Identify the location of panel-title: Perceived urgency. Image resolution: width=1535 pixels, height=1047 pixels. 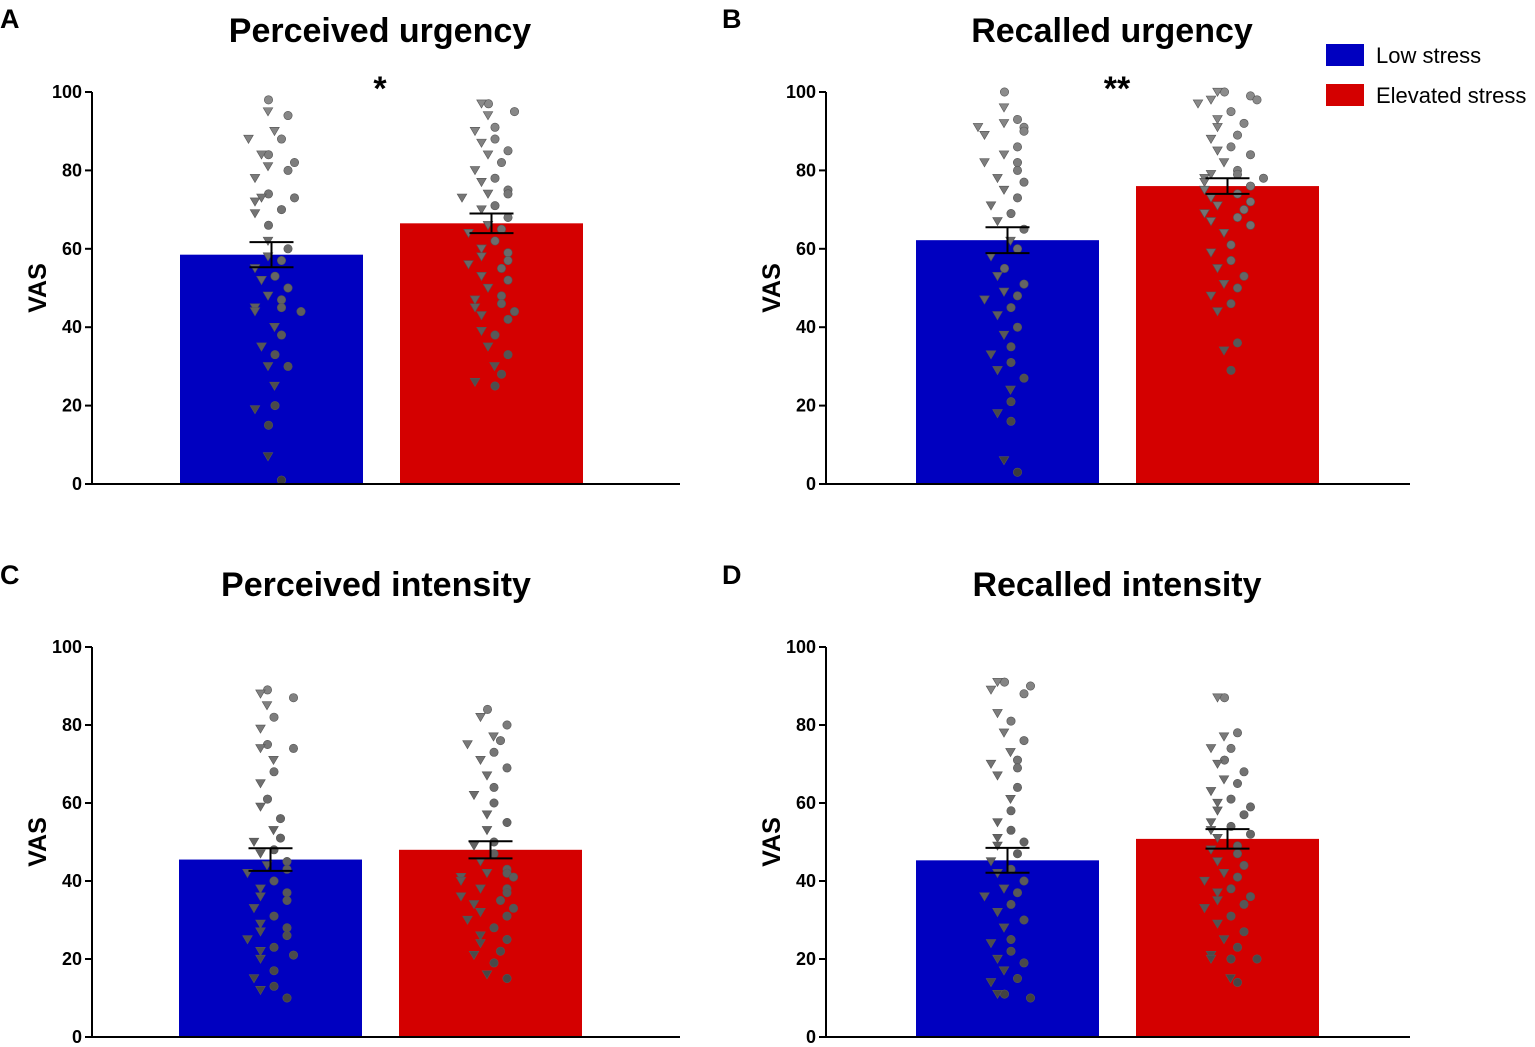
(380, 31).